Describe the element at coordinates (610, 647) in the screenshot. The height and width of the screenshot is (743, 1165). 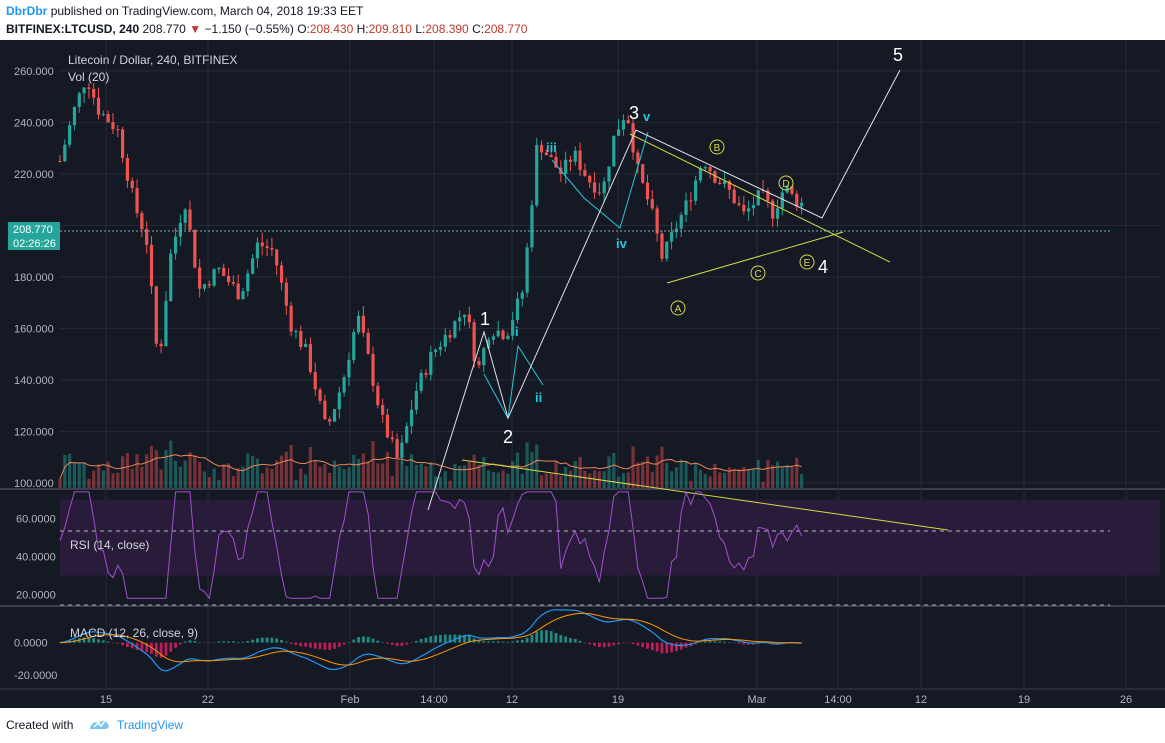
I see `macd-pane` at that location.